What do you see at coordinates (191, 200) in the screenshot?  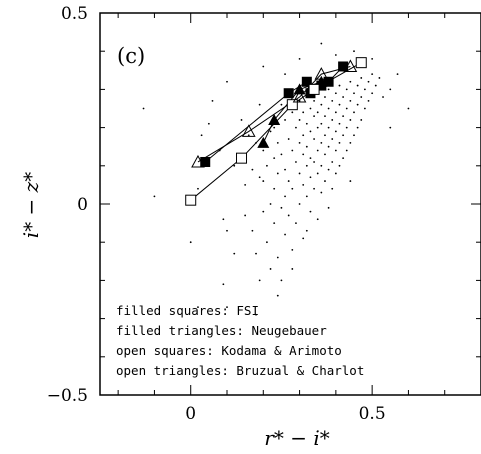 I see `marker-kodama-arimoto` at bounding box center [191, 200].